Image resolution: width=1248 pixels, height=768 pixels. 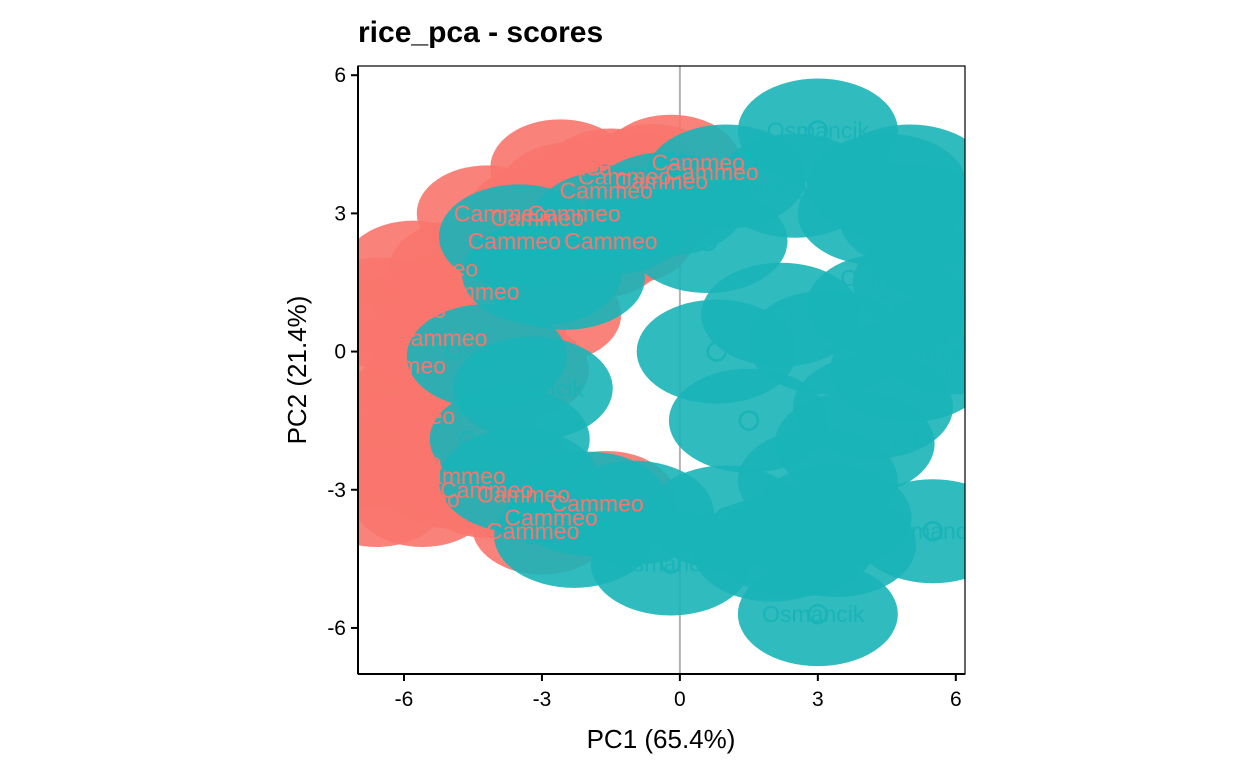 What do you see at coordinates (336, 490) in the screenshot?
I see `y-tick-label: -3` at bounding box center [336, 490].